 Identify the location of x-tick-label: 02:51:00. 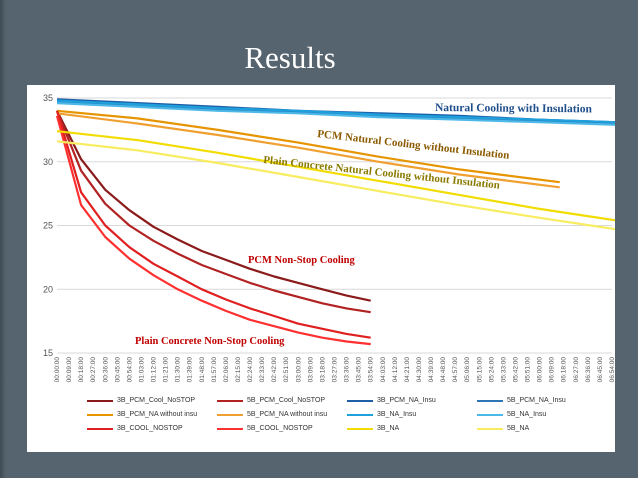
(286, 370).